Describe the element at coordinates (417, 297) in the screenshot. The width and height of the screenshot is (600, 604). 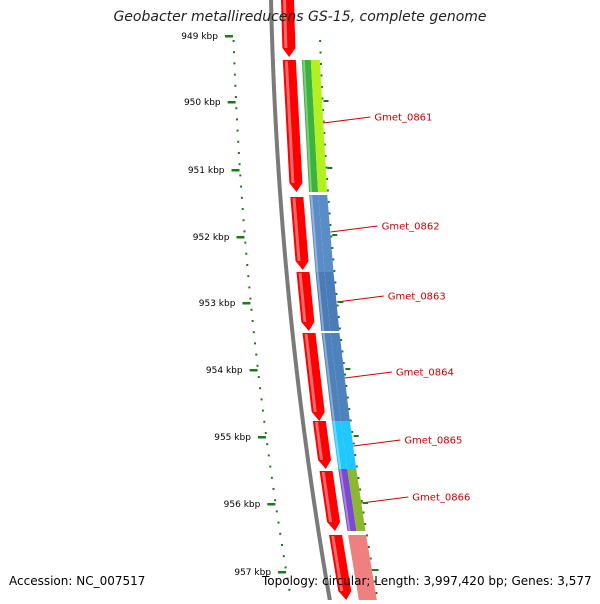
I see `gene-label: Gmet_0863` at that location.